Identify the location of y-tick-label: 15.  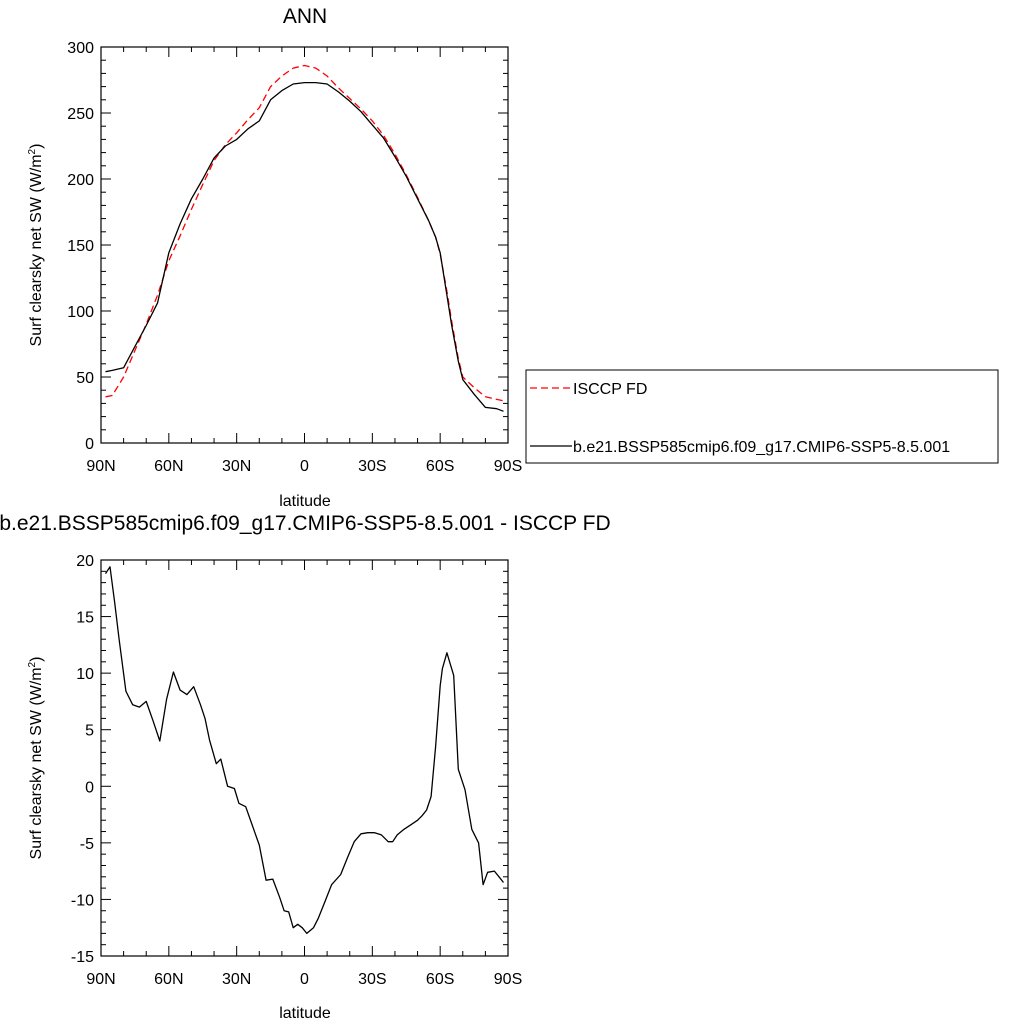
(85, 618).